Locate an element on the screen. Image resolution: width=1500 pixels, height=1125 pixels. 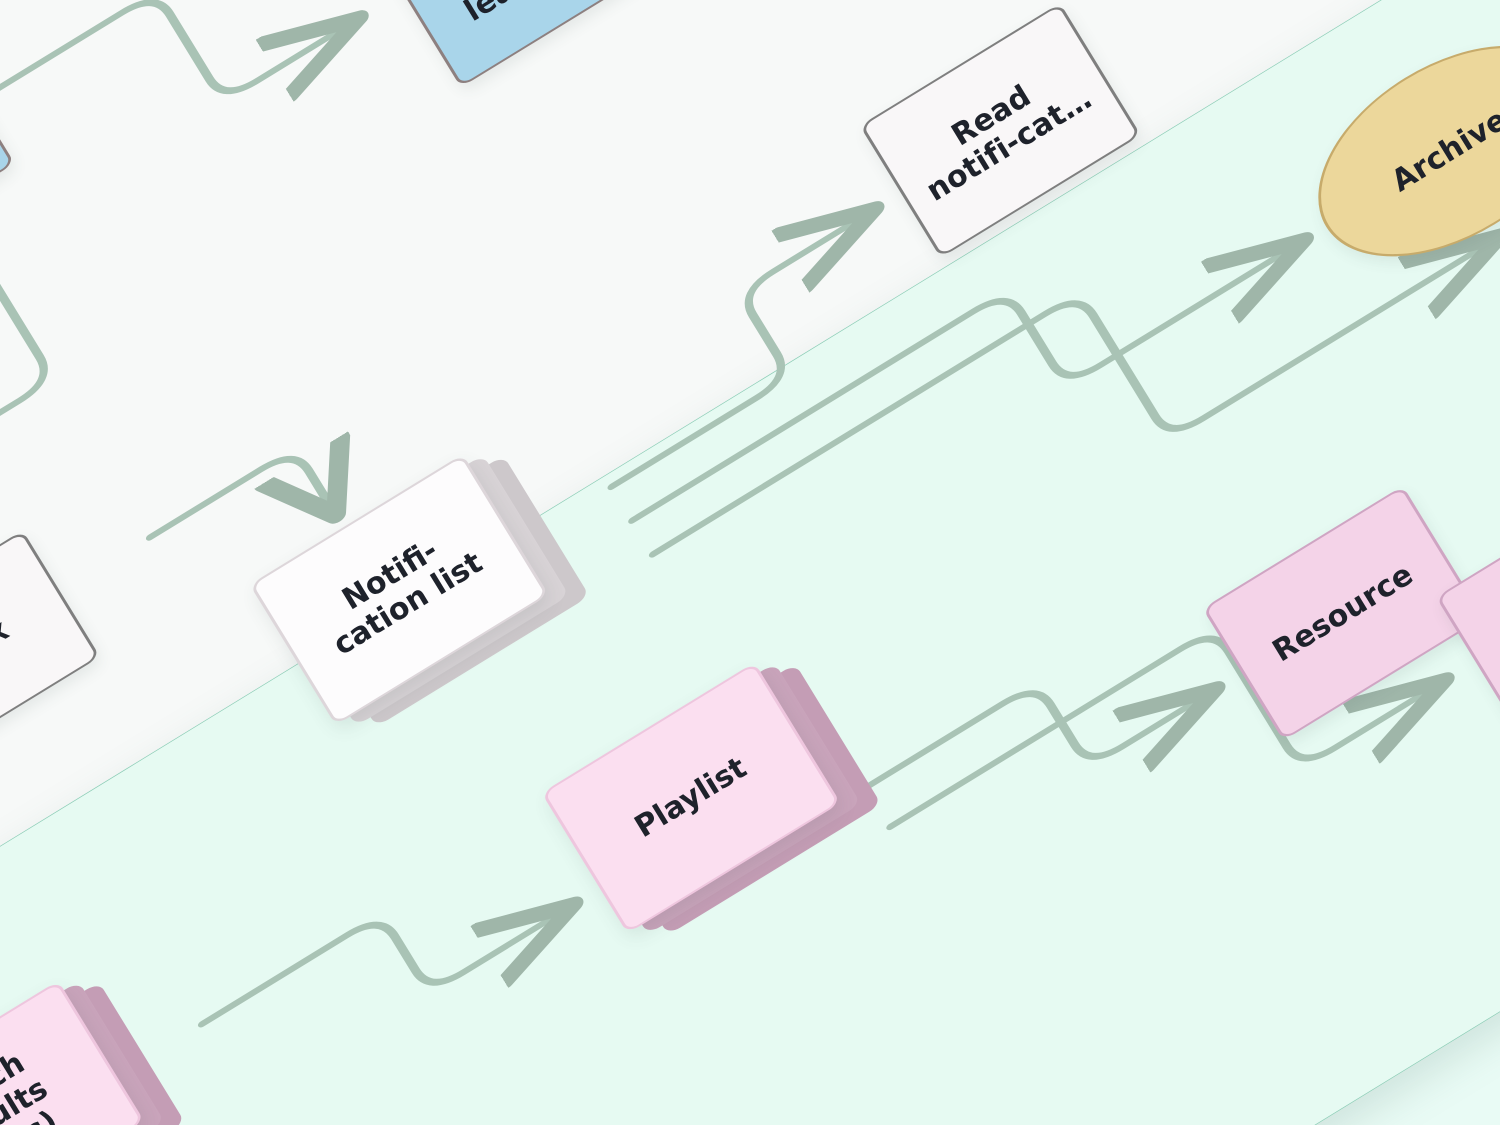
node-resource-label: Resource is located at coordinates (1343, 613).